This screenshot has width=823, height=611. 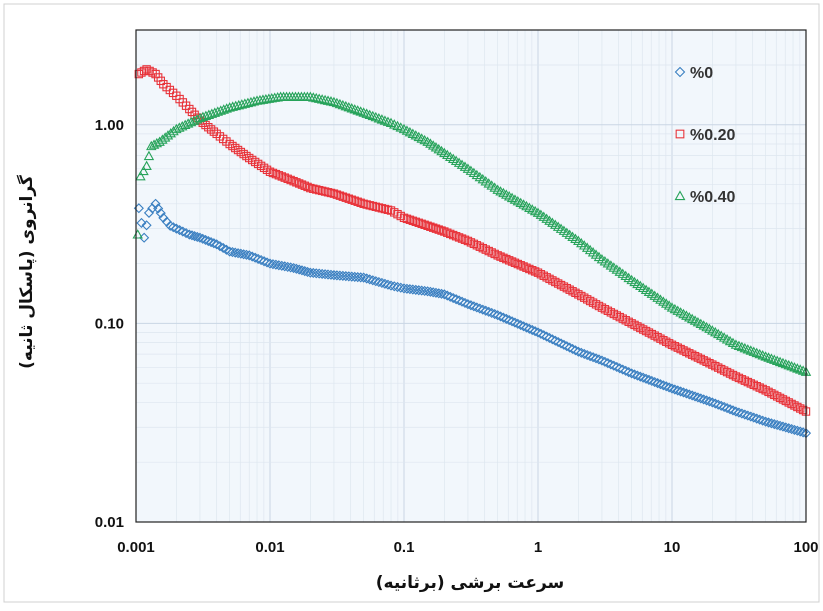 I want to click on y-tick-label: 0.01, so click(x=109, y=522).